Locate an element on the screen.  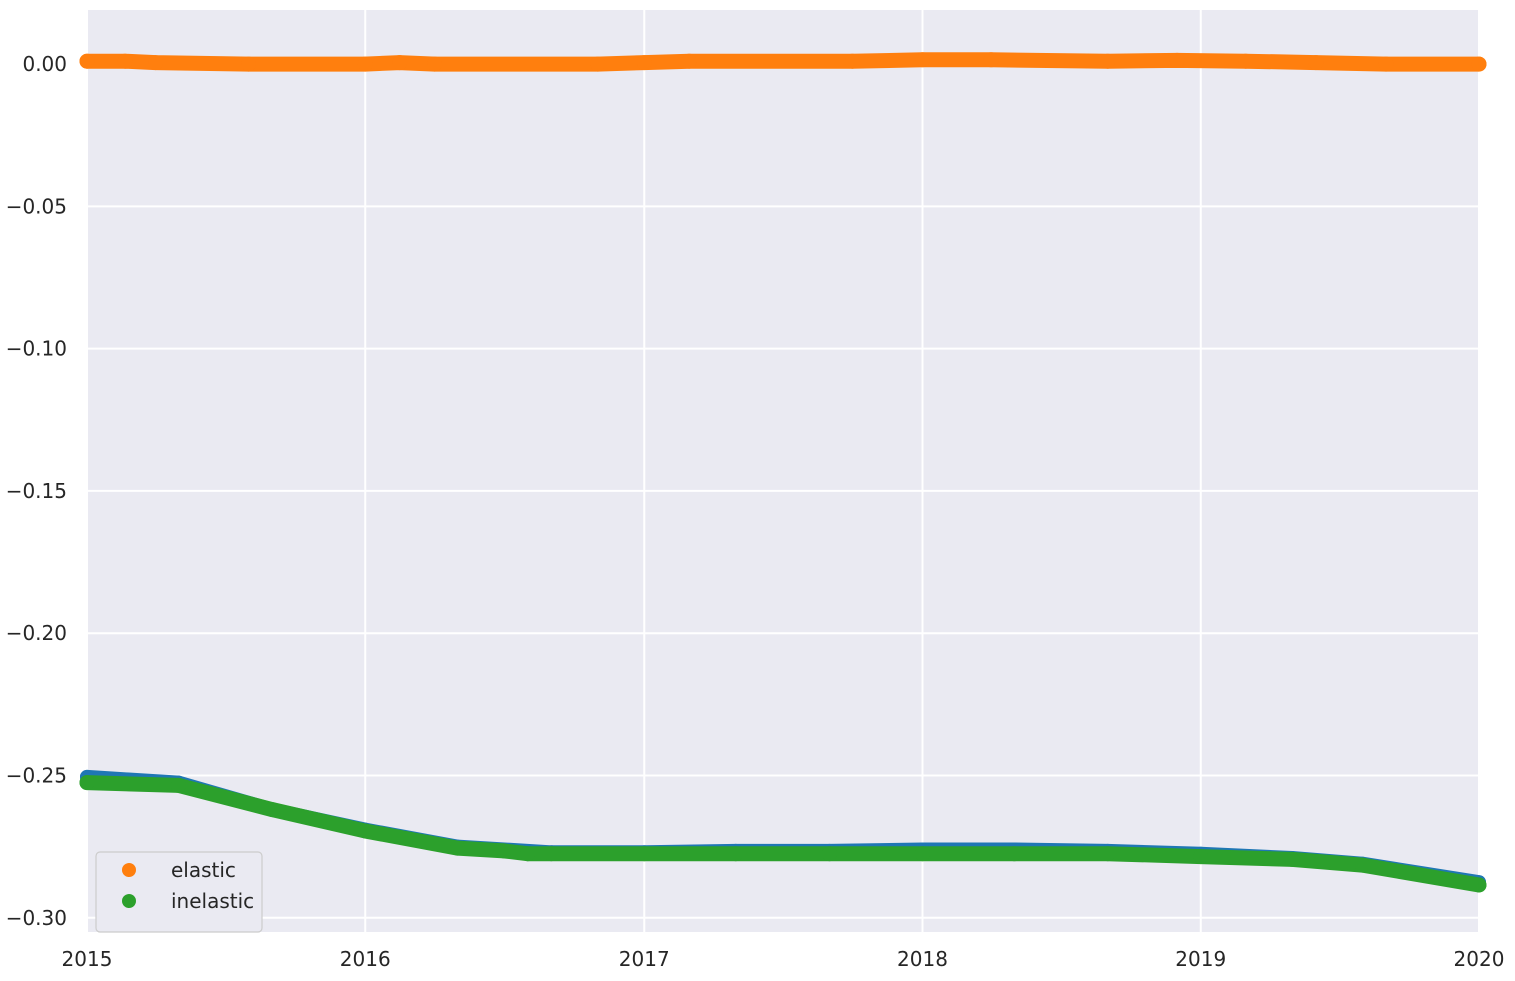
y-tick-label: 0.00 is located at coordinates (44, 64).